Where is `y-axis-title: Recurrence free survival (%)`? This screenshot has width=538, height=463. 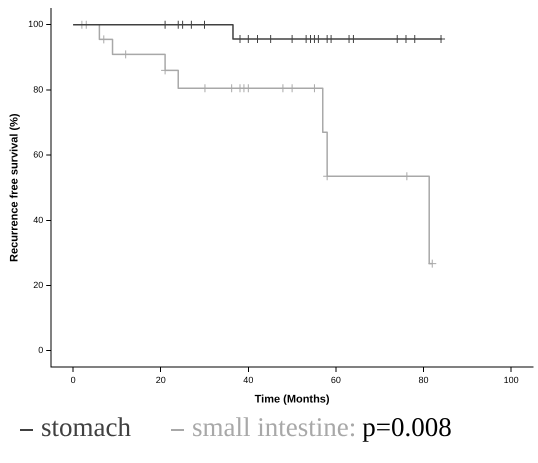 y-axis-title: Recurrence free survival (%) is located at coordinates (14, 187).